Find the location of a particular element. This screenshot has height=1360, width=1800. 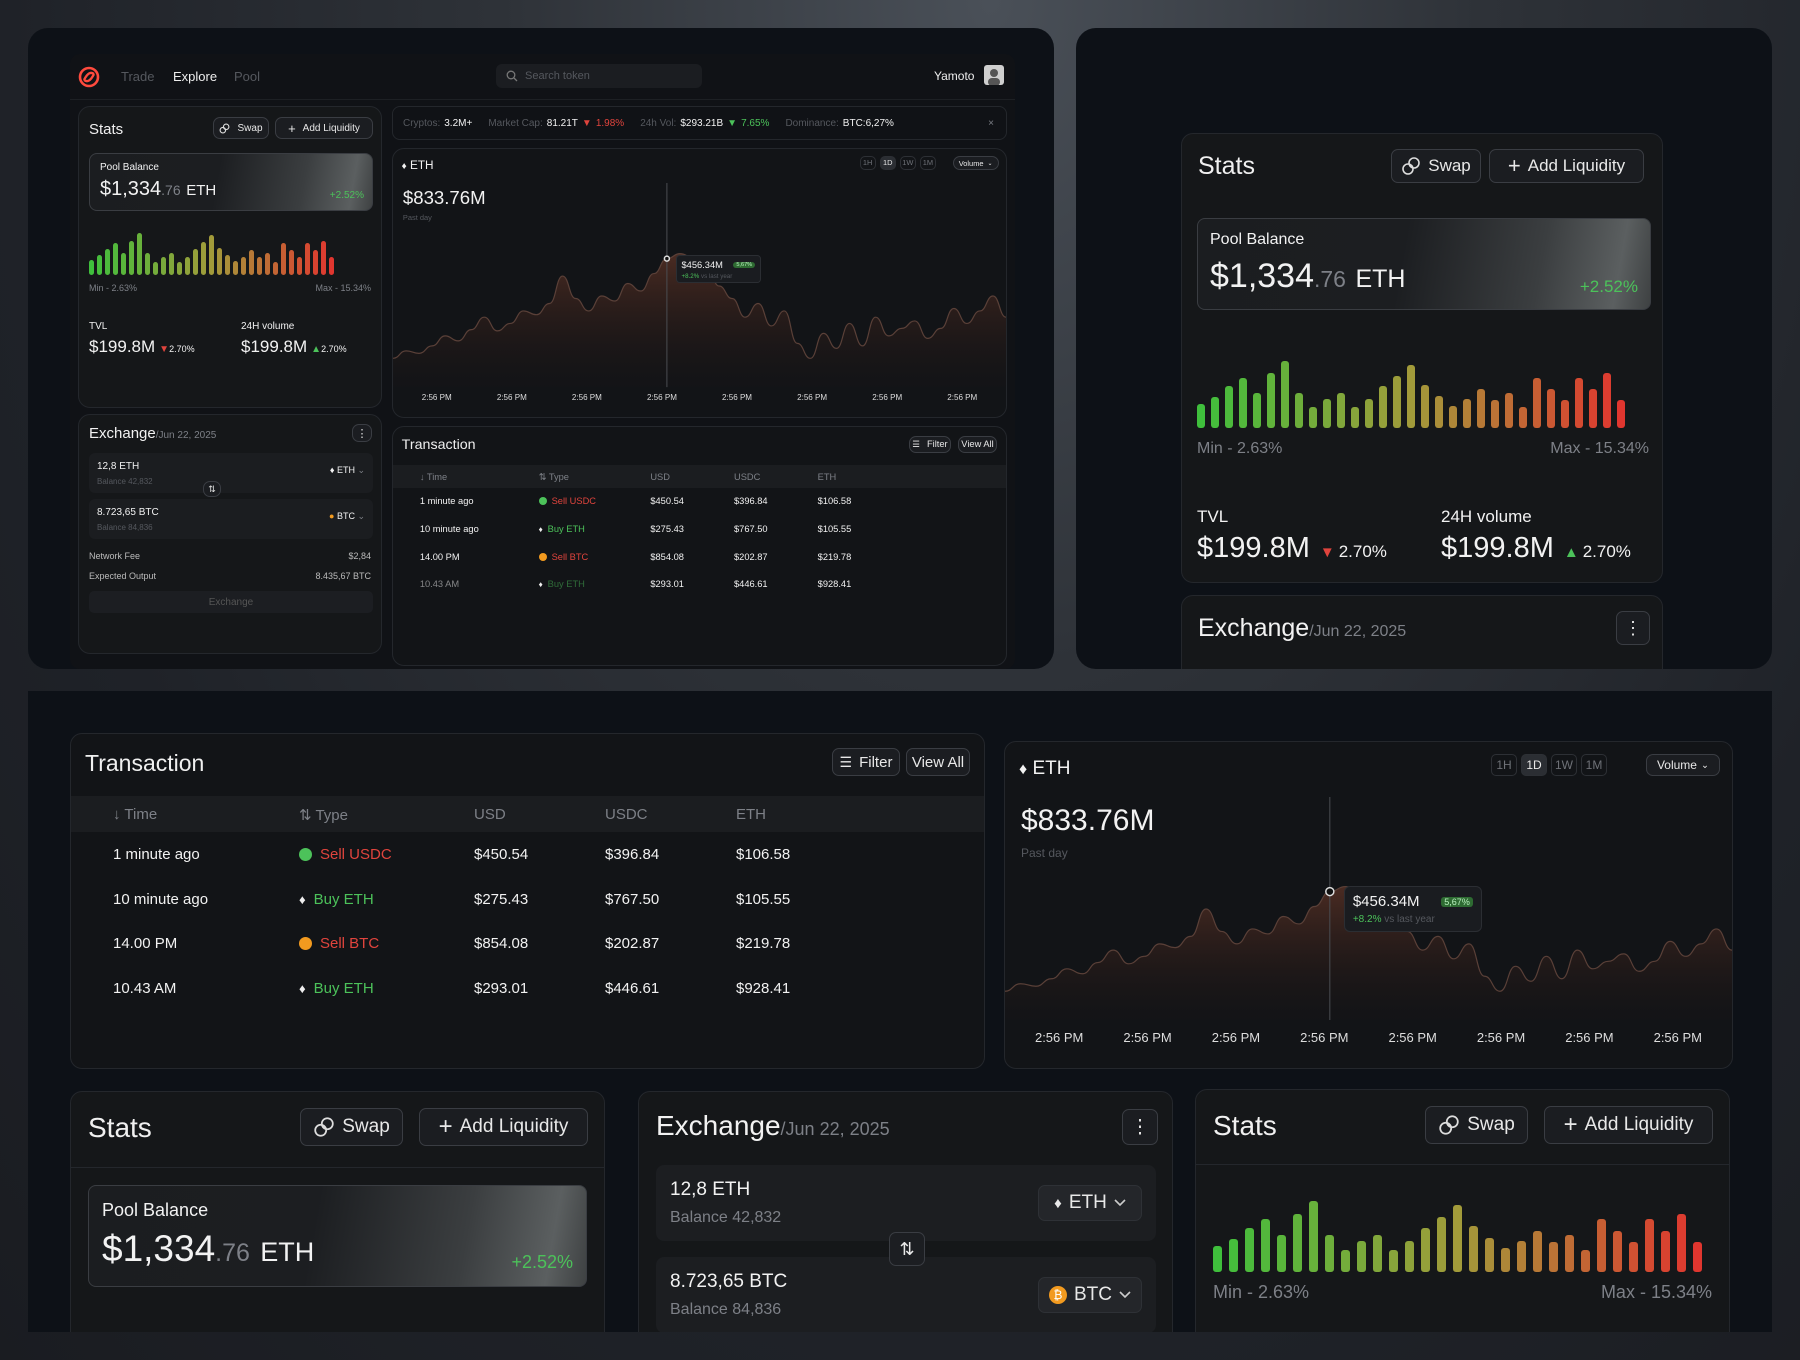

cell-type: Sell BTC is located at coordinates (563, 557).